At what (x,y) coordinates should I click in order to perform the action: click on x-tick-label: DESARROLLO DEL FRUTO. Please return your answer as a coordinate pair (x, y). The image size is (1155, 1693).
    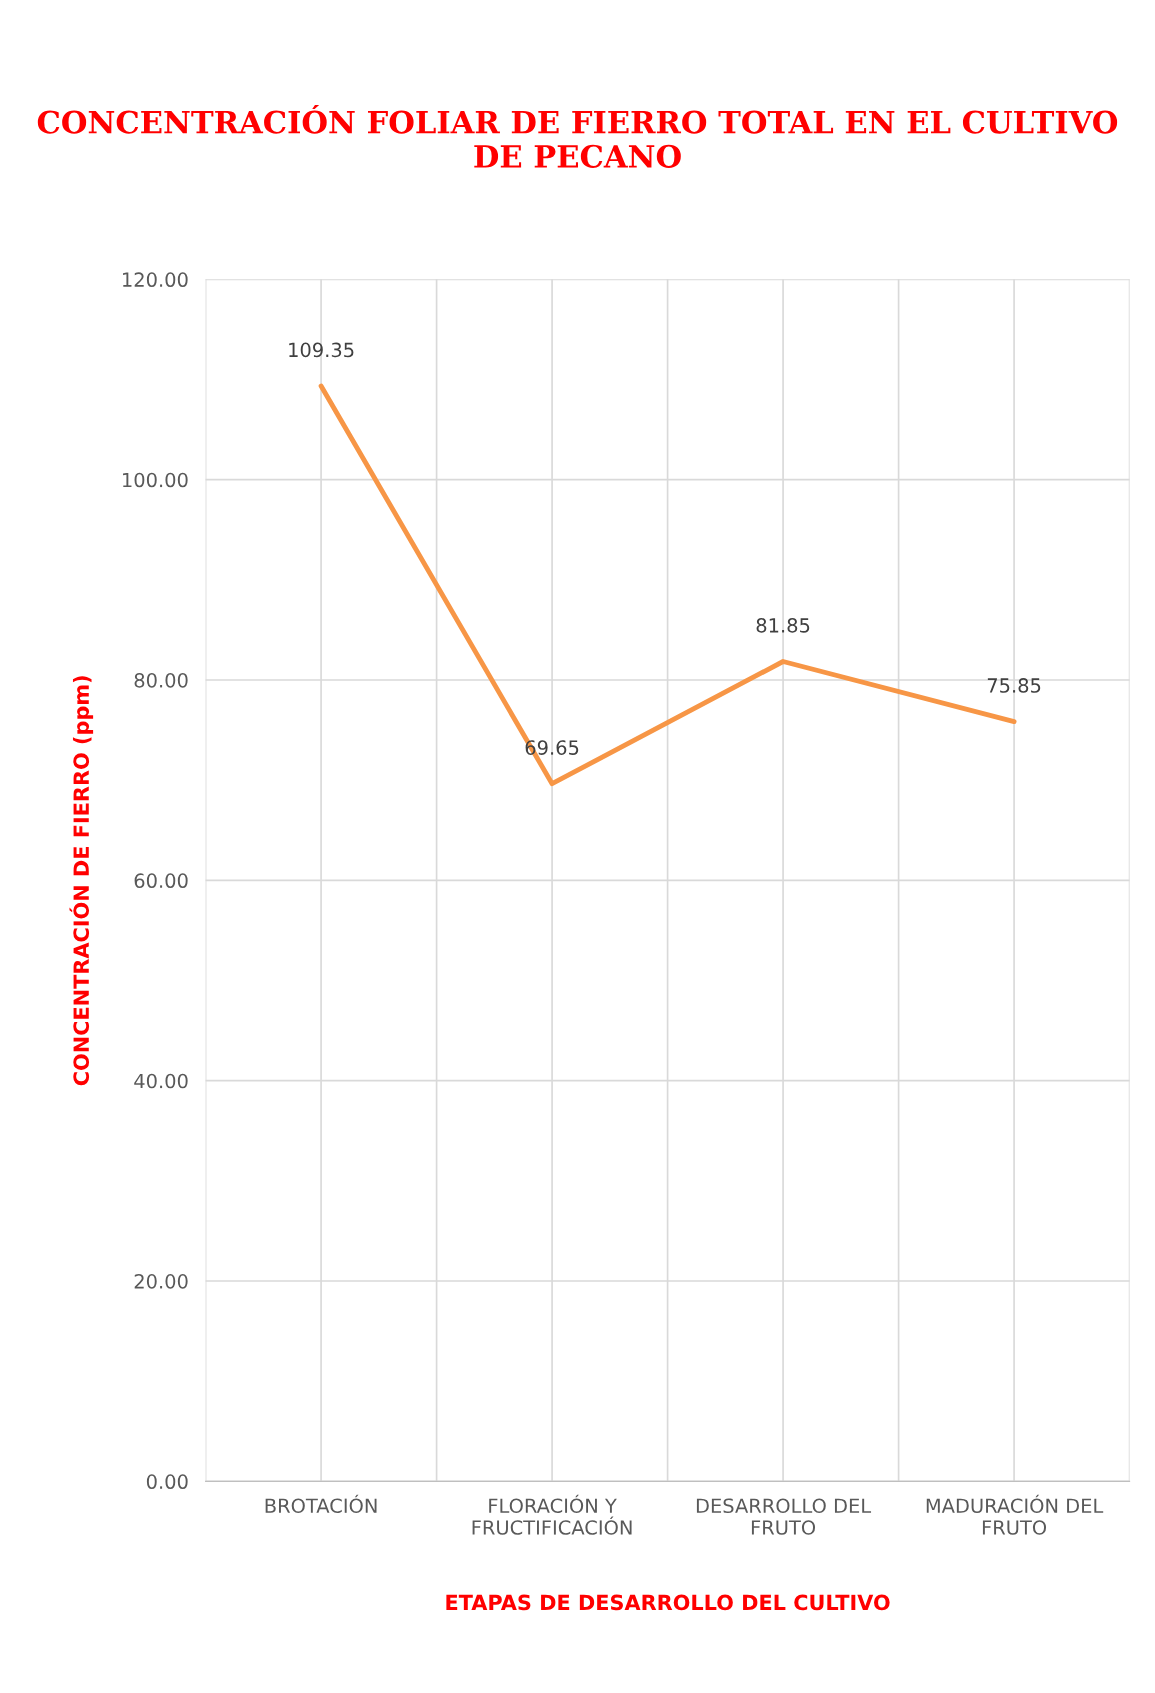
    Looking at the image, I should click on (784, 1516).